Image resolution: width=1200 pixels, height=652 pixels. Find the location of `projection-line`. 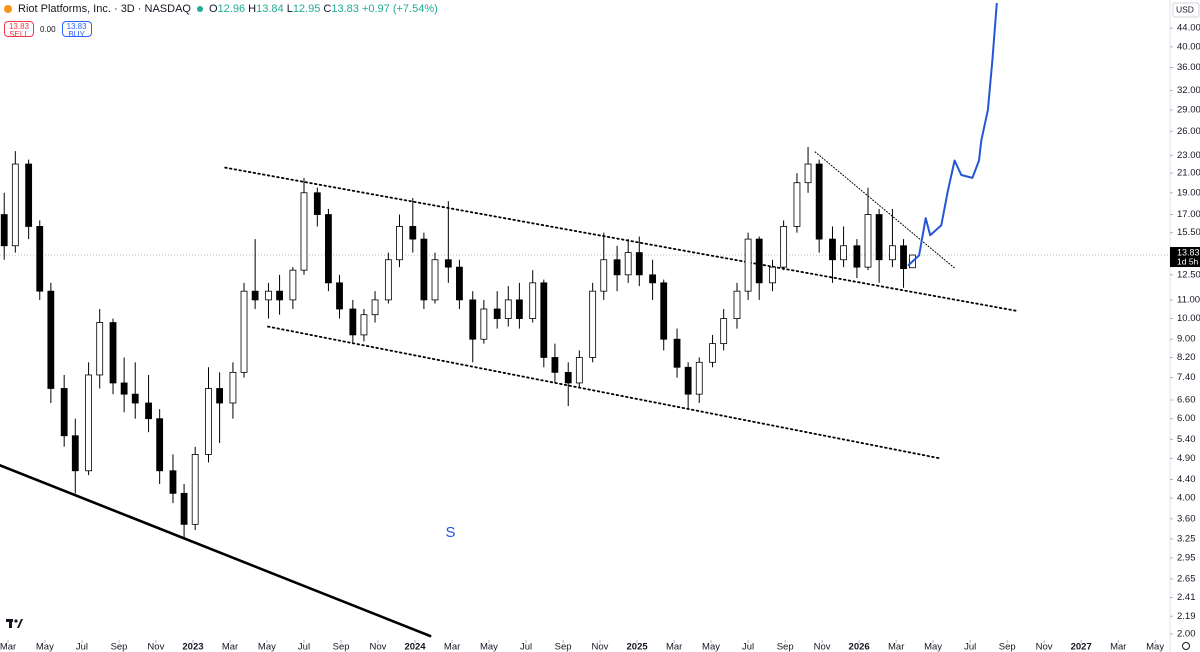

projection-line is located at coordinates (952, 135).